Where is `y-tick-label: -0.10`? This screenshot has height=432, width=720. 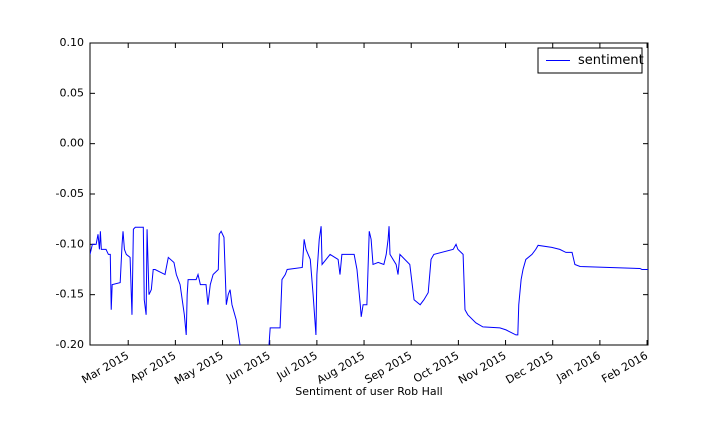
y-tick-label: -0.10 is located at coordinates (70, 243).